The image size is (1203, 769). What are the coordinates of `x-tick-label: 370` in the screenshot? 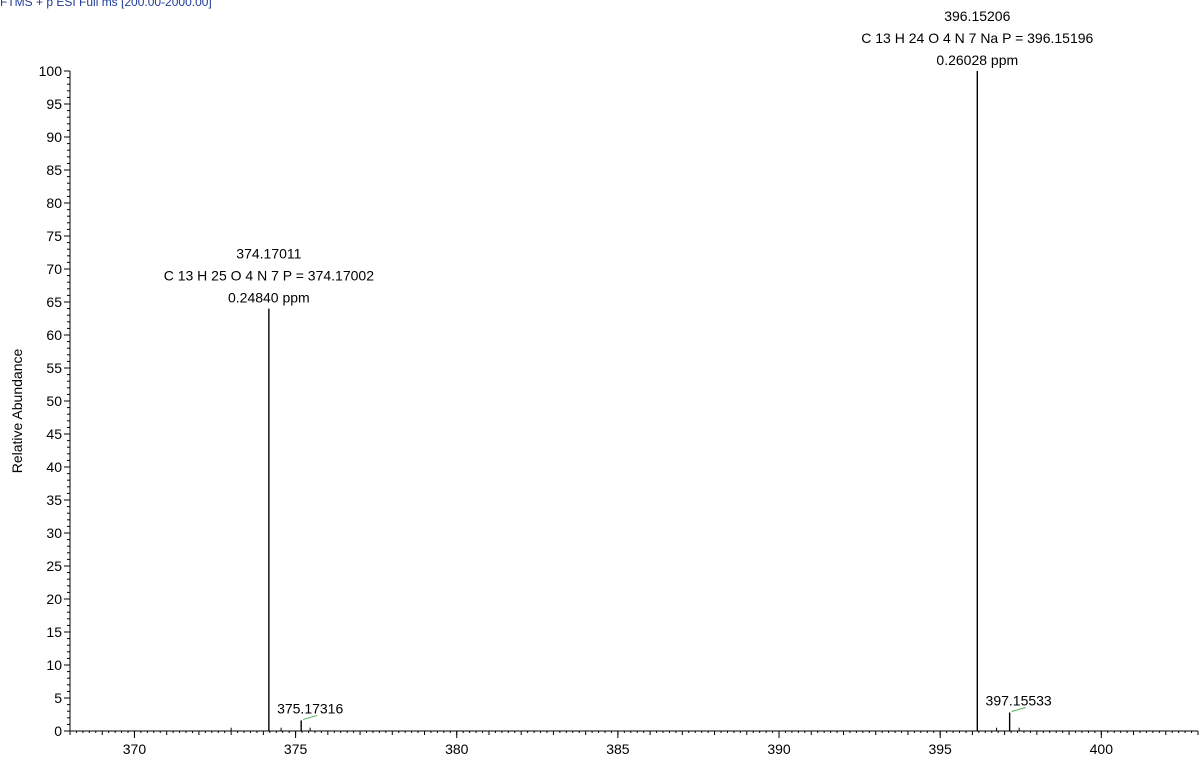 It's located at (135, 749).